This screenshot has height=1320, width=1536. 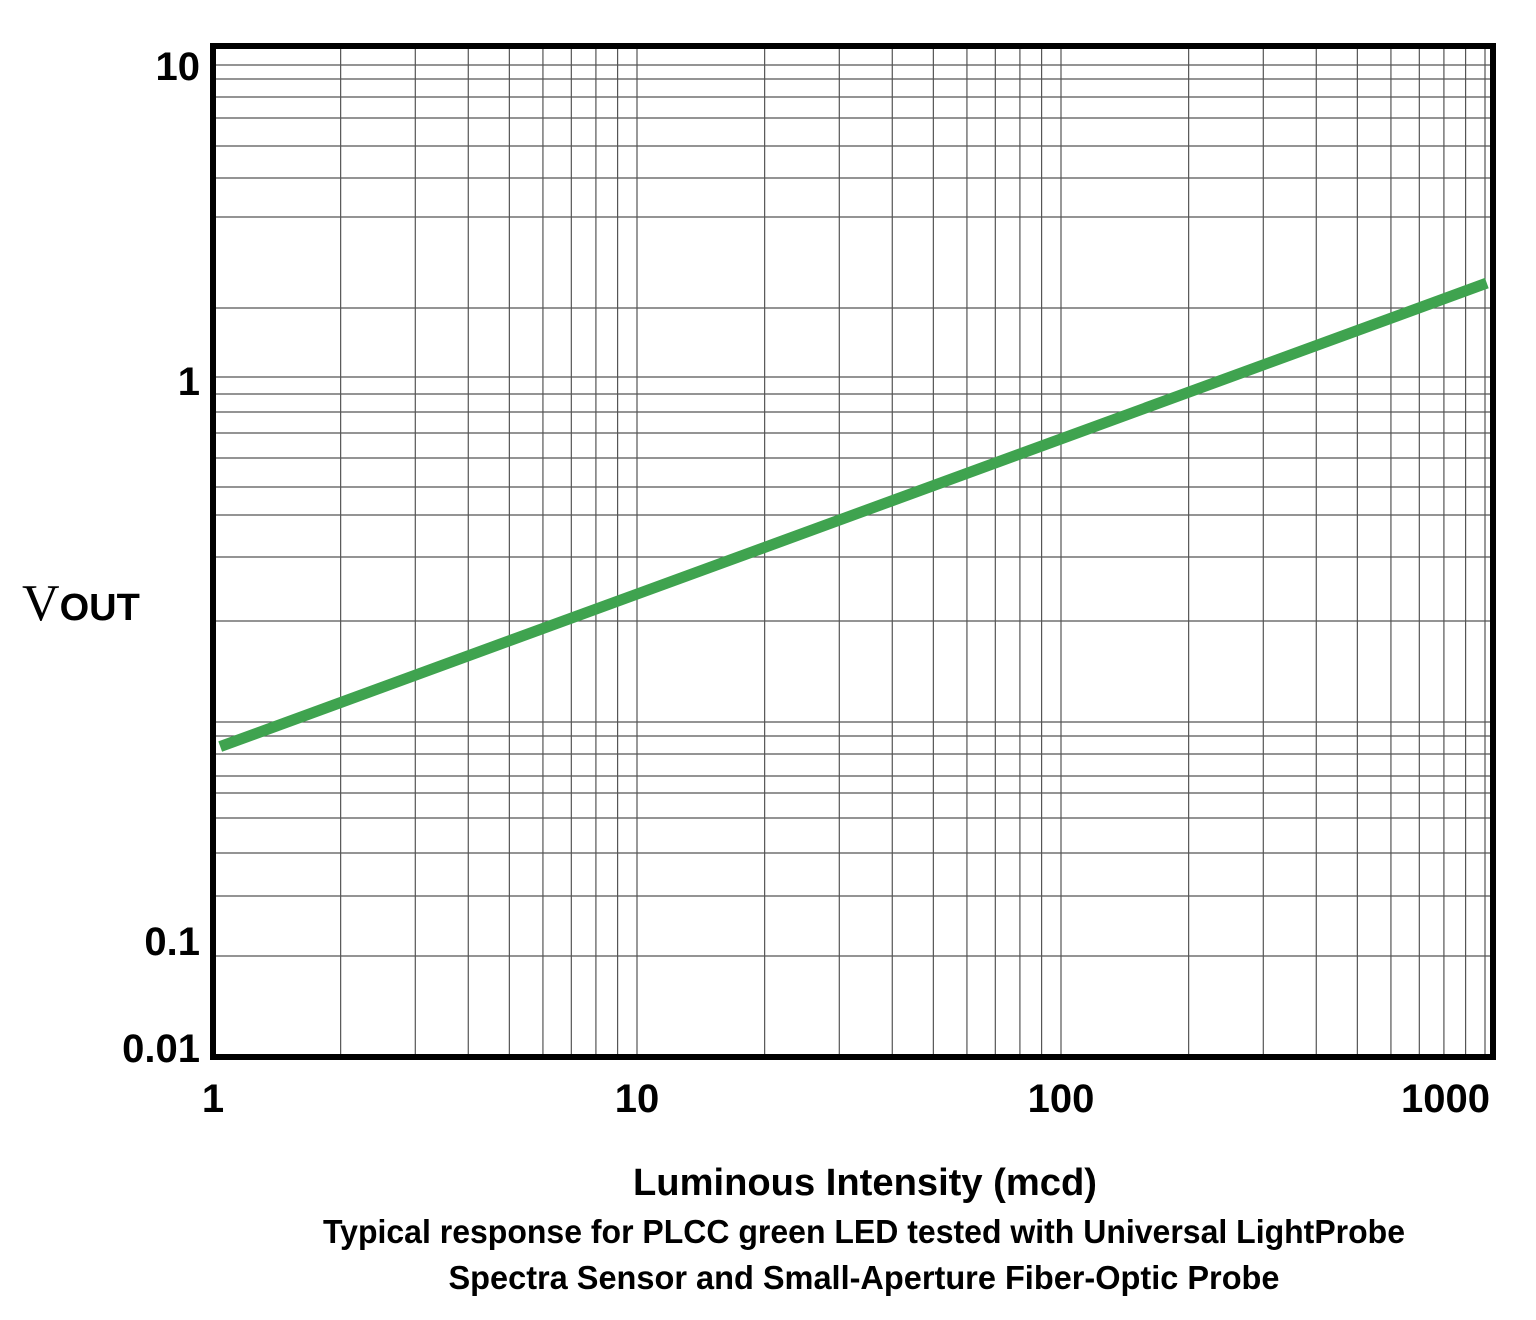 I want to click on x-tick-label: 10, so click(x=637, y=1099).